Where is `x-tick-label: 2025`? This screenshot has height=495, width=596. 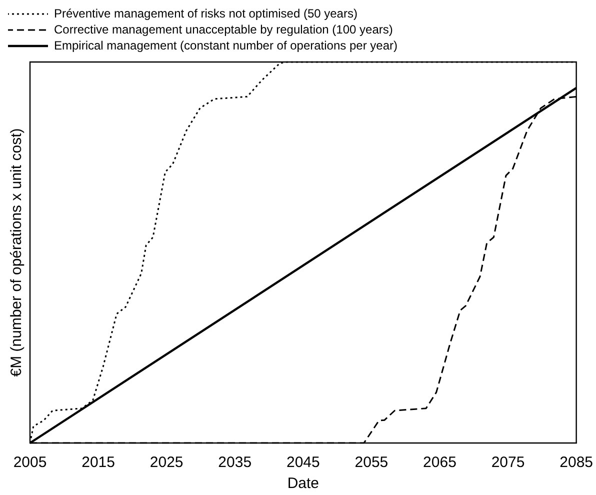 x-tick-label: 2025 is located at coordinates (167, 463).